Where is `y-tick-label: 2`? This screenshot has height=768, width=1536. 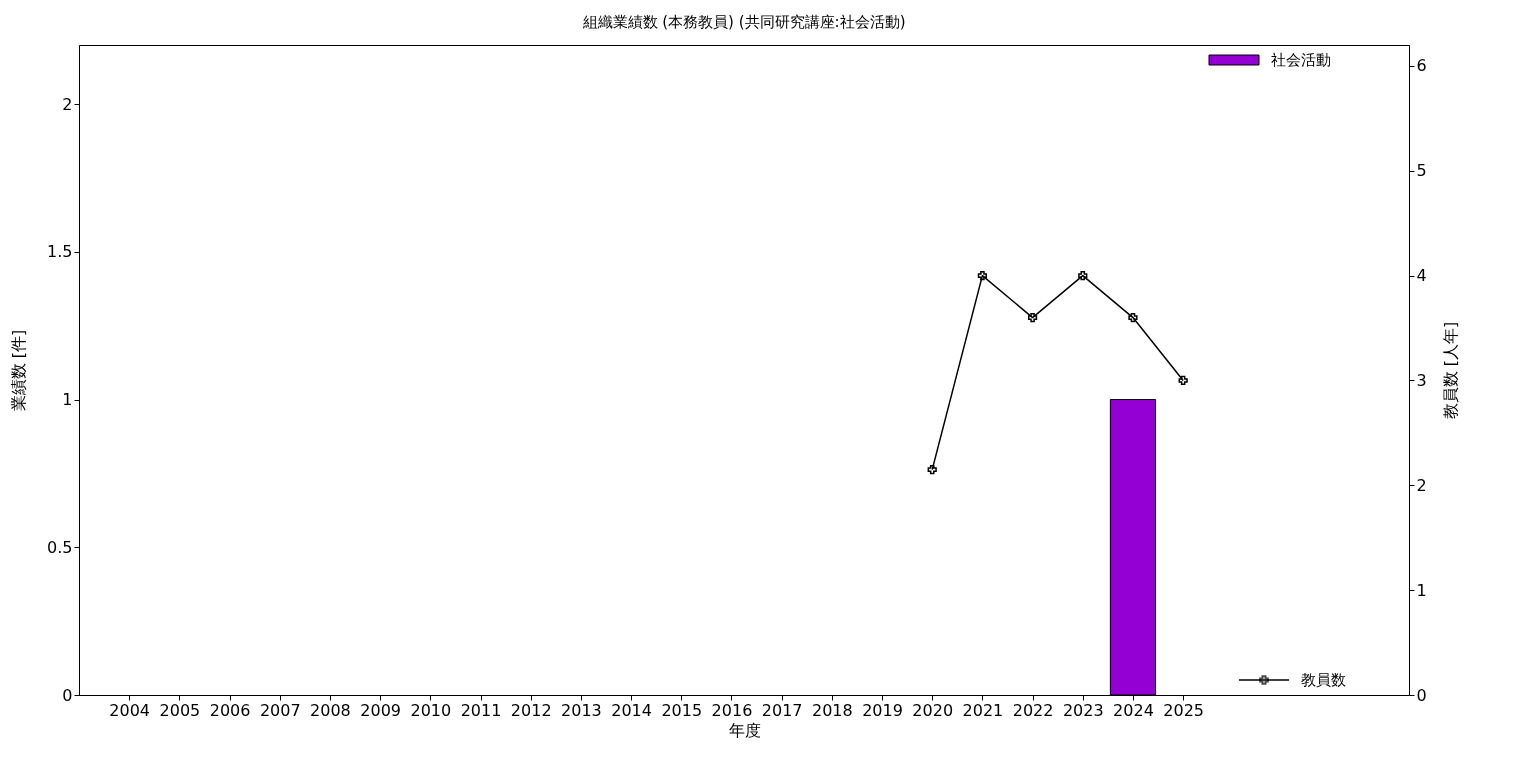
y-tick-label: 2 is located at coordinates (67, 104).